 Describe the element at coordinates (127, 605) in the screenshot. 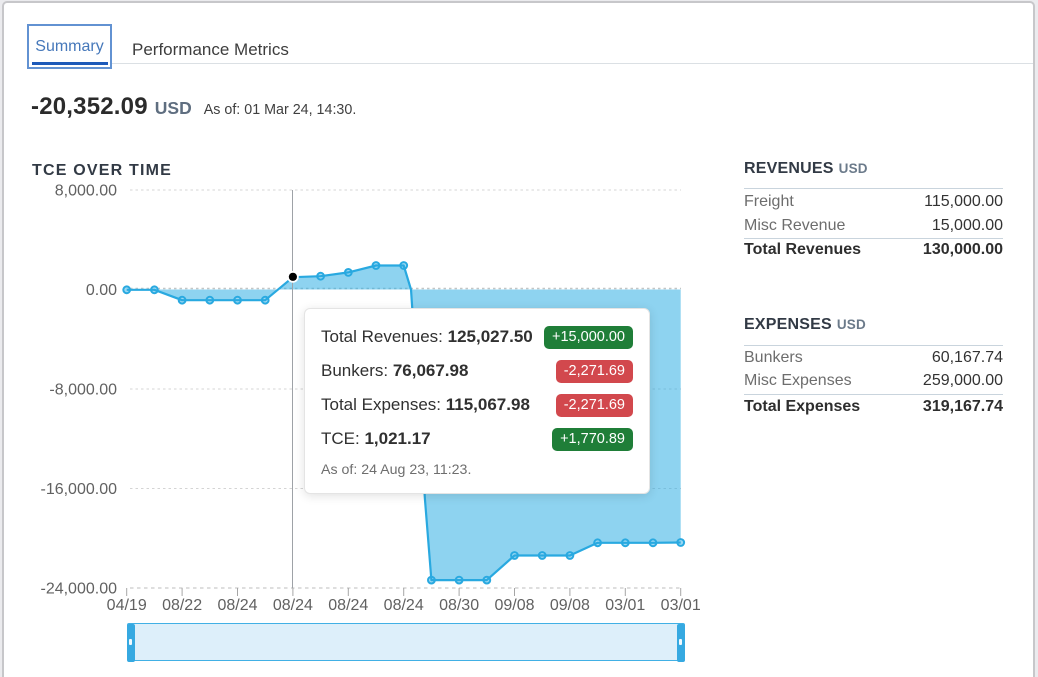

I see `svg-text: 04/19` at that location.